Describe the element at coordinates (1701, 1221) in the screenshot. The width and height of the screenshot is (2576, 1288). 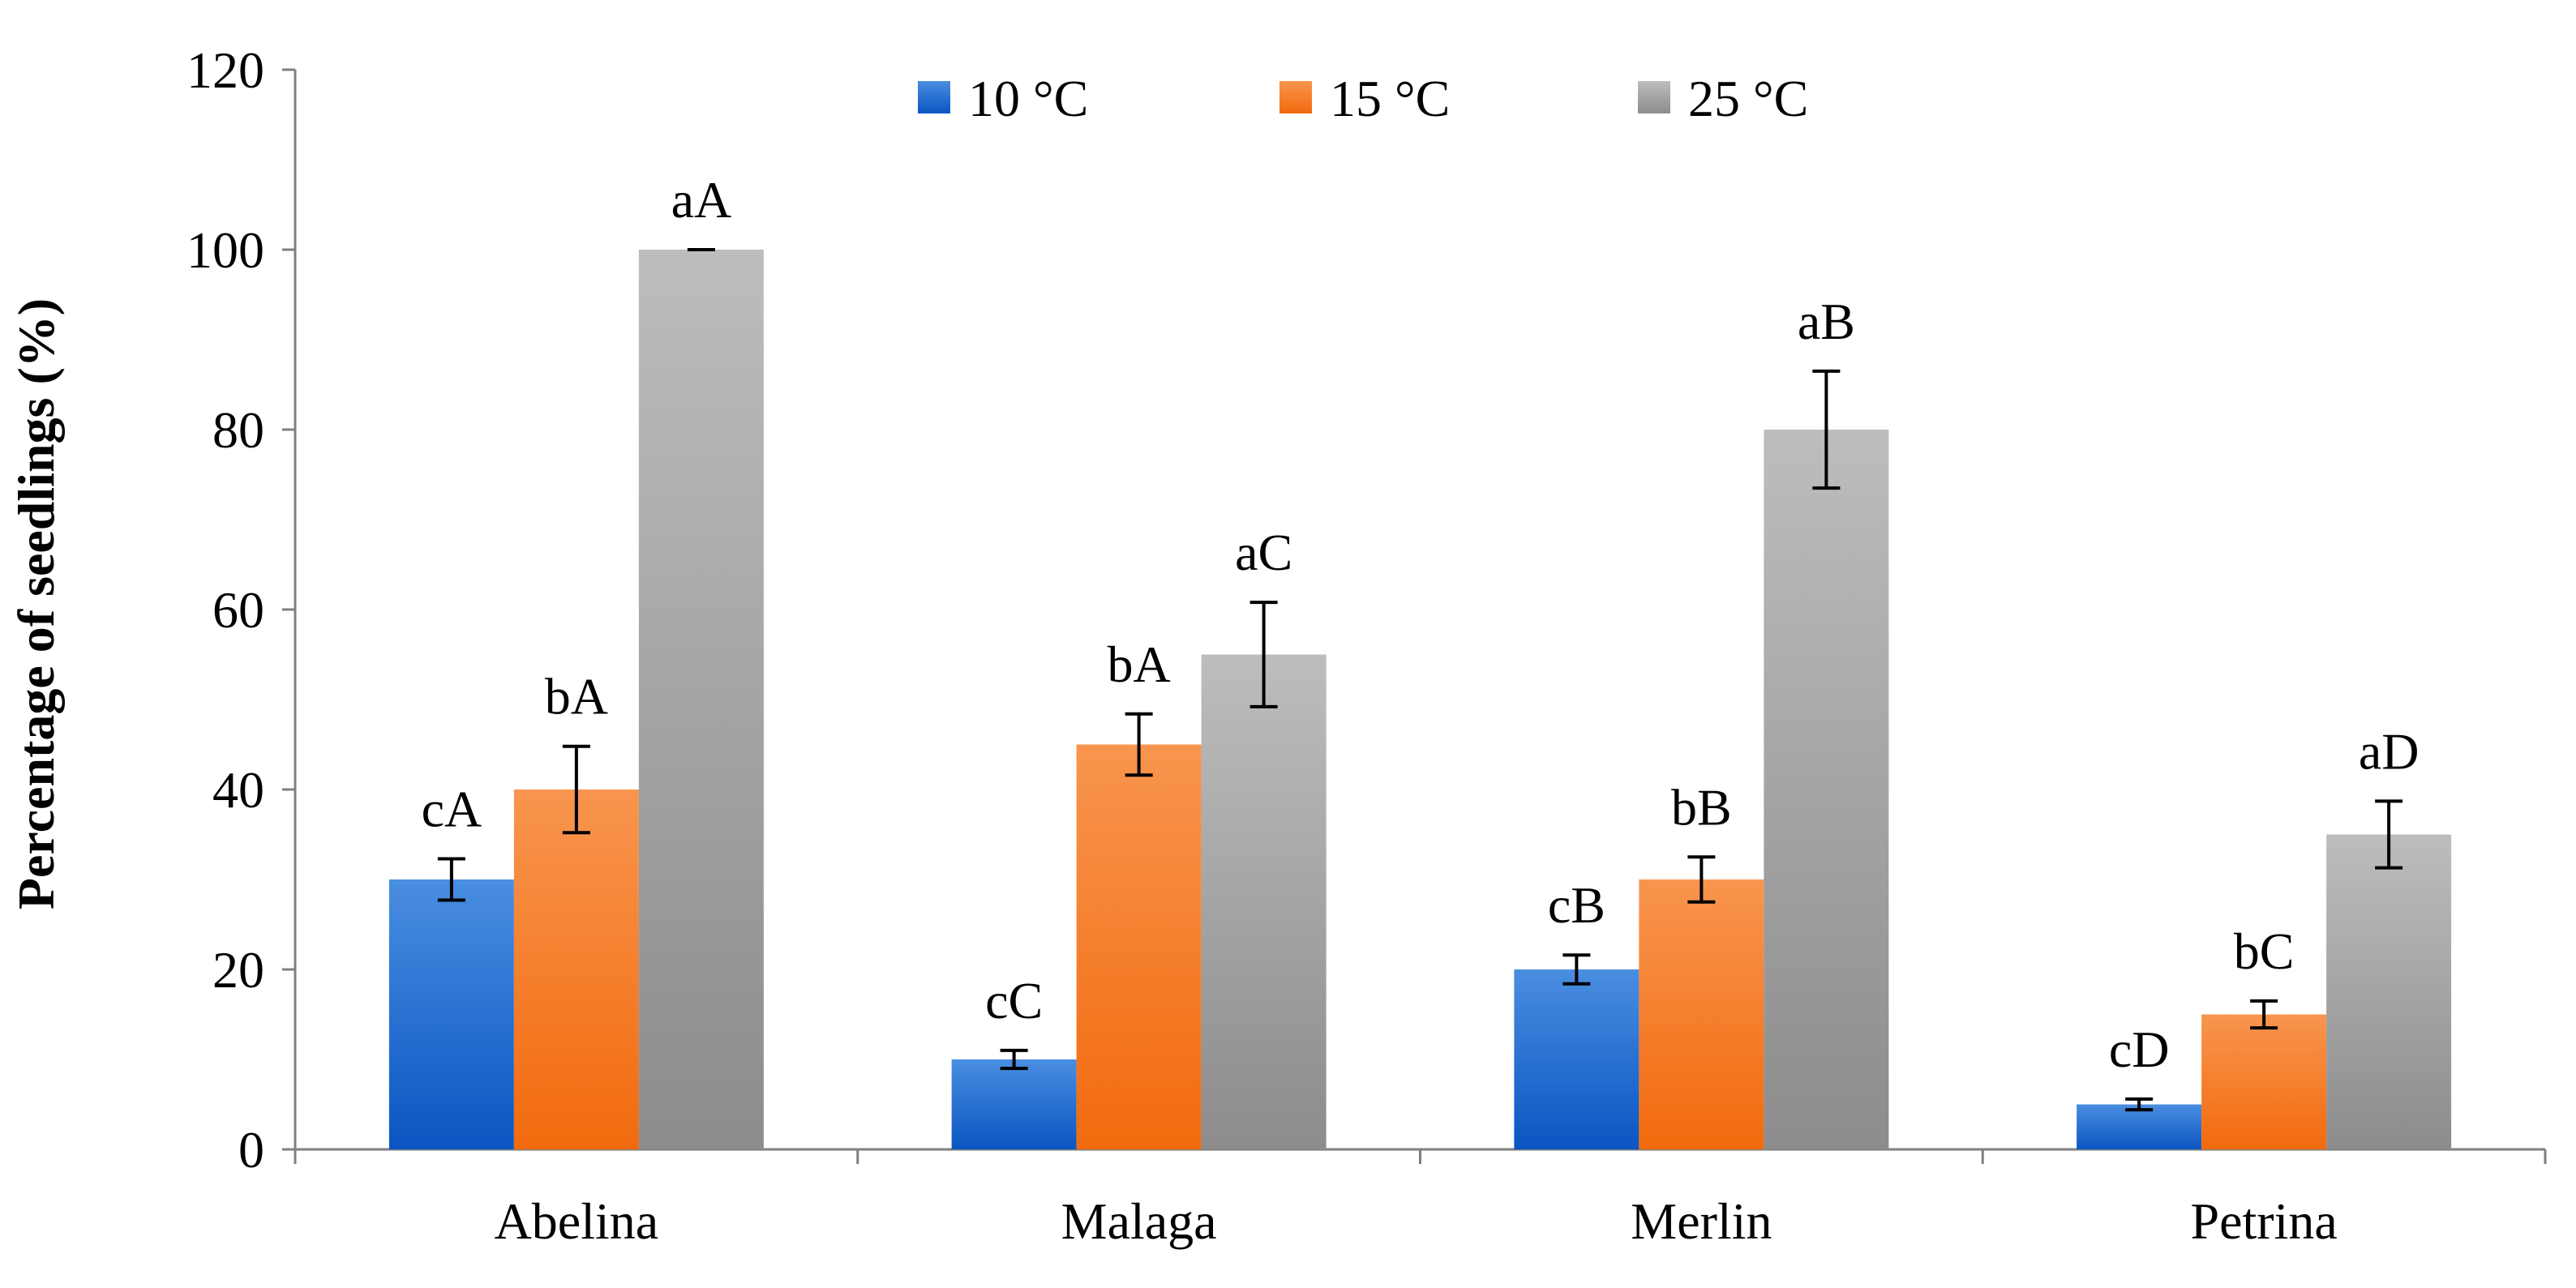
I see `x-tick-label: Merlin` at that location.